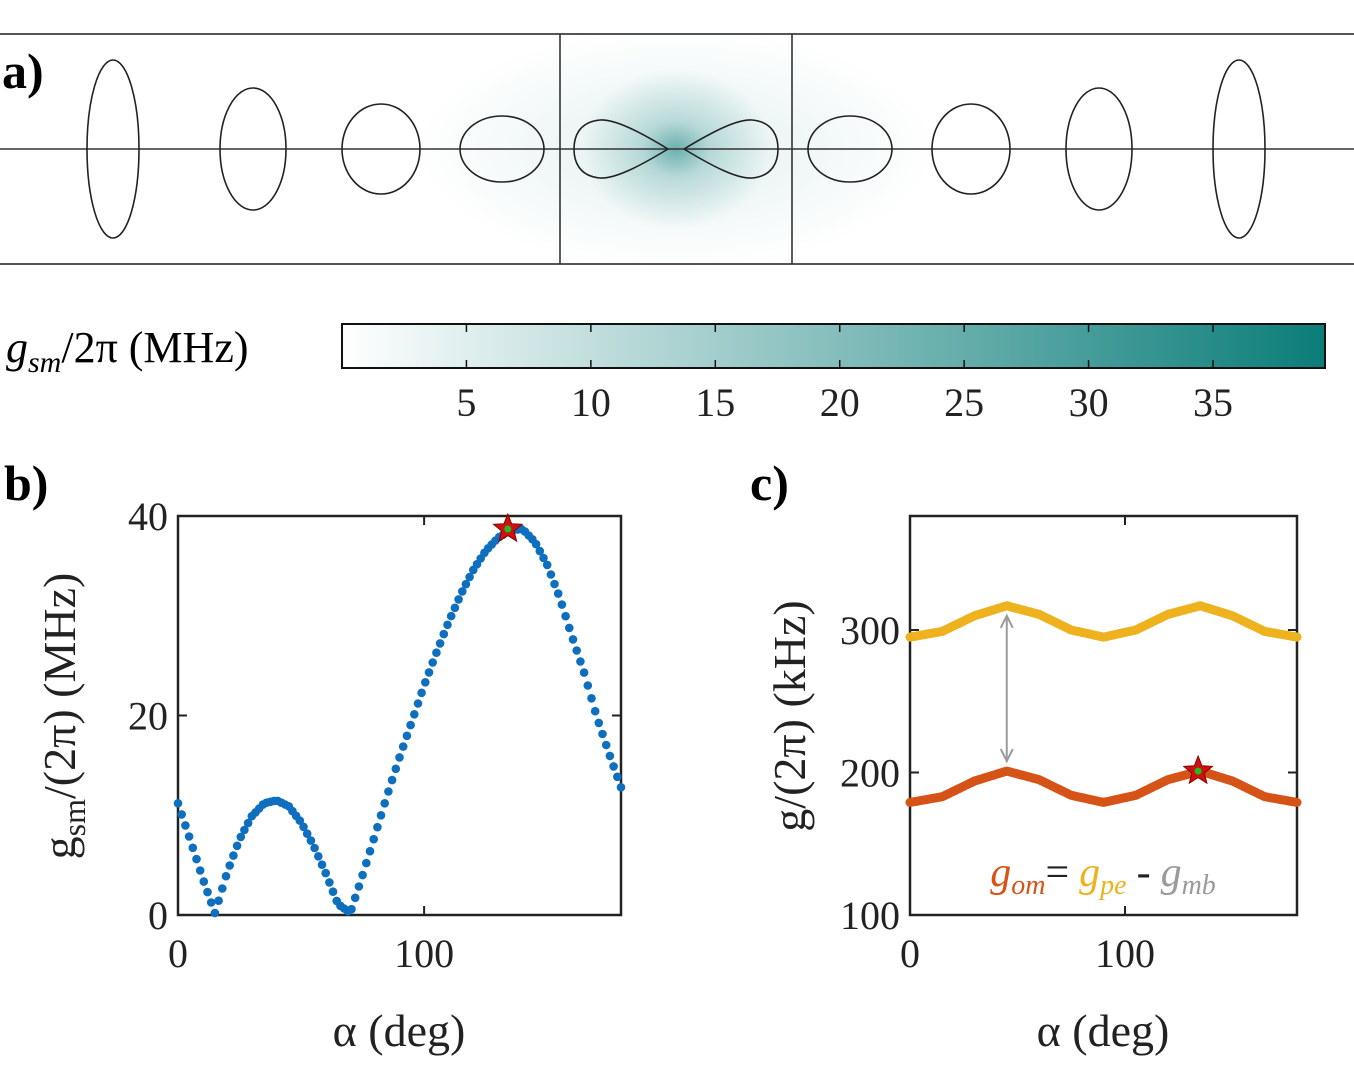  I want to click on colorbar-tick-label-3: 20, so click(840, 402).